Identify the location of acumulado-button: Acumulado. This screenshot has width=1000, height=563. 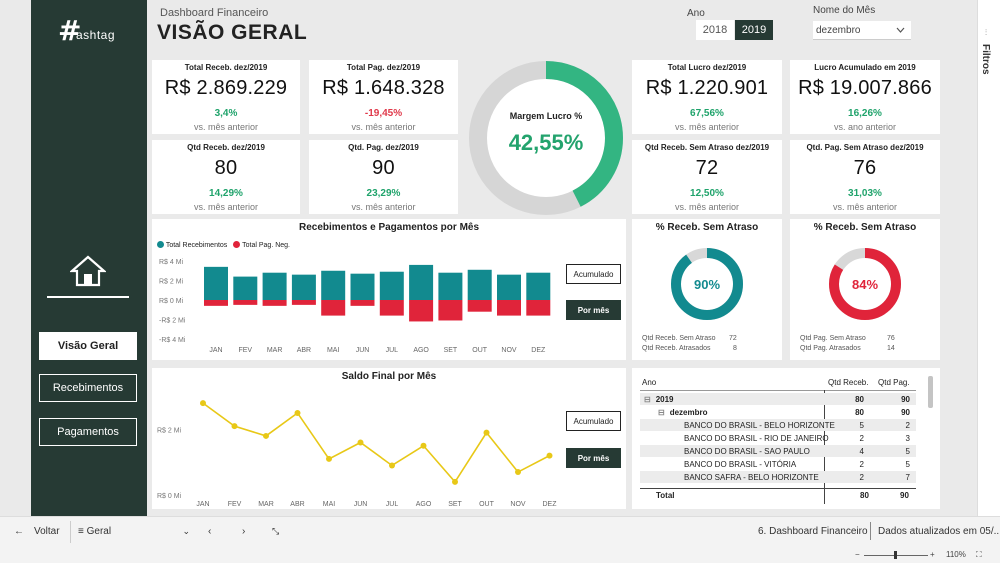
(593, 274).